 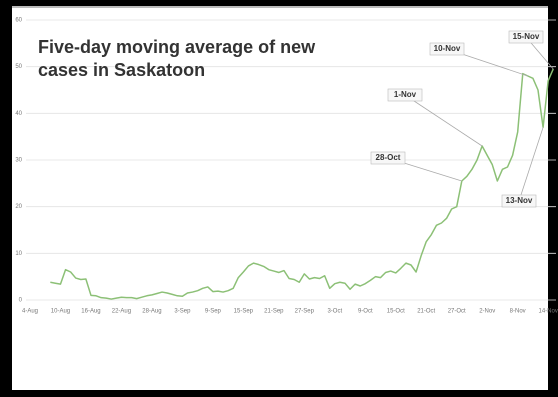 I want to click on y-tick-label: 40, so click(x=18, y=114).